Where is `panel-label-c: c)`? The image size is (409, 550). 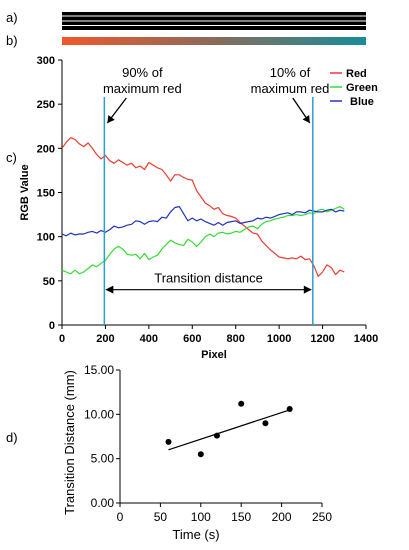
panel-label-c: c) is located at coordinates (11, 157).